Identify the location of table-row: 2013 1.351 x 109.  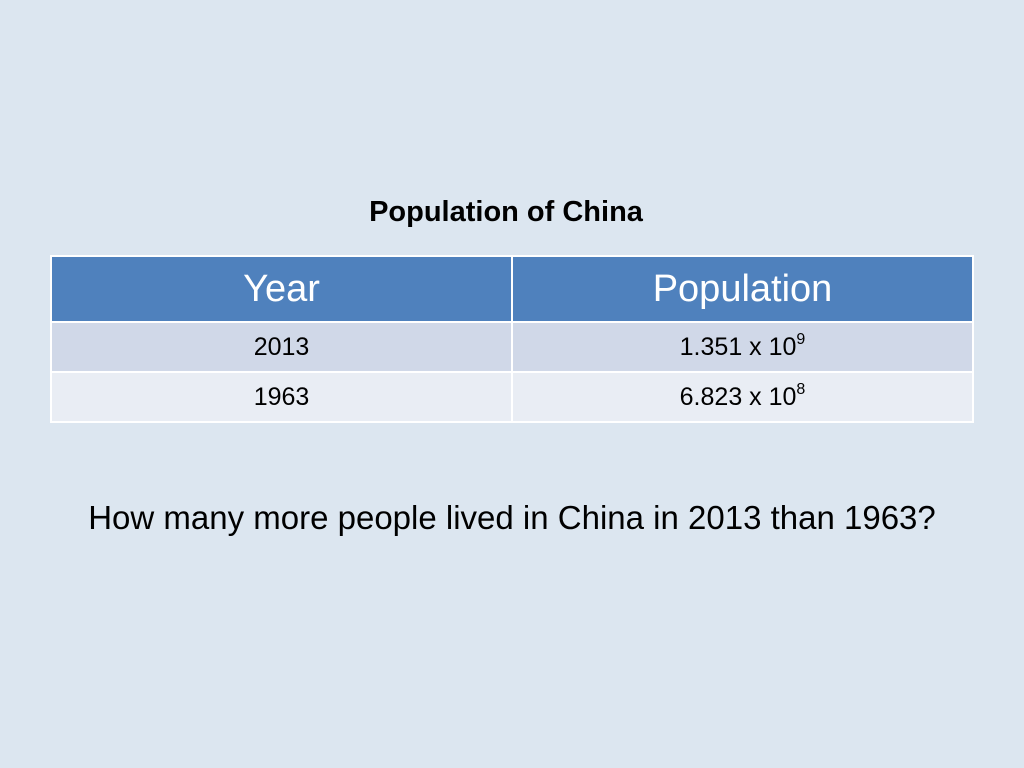
(512, 347).